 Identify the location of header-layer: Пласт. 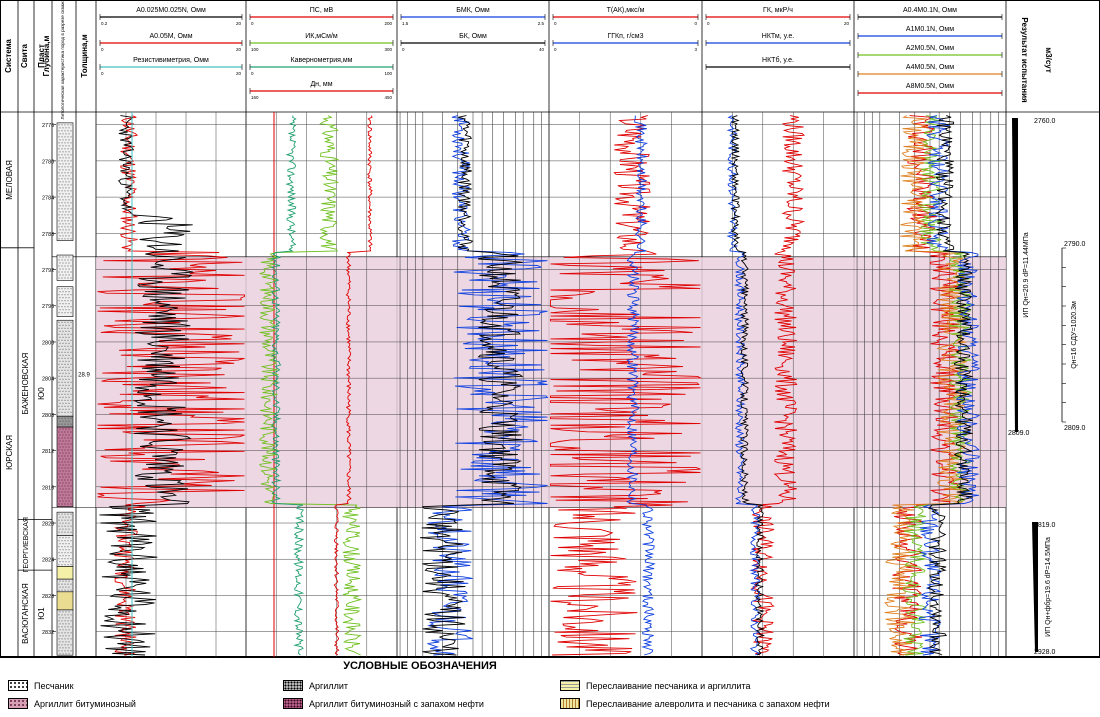
(41, 56).